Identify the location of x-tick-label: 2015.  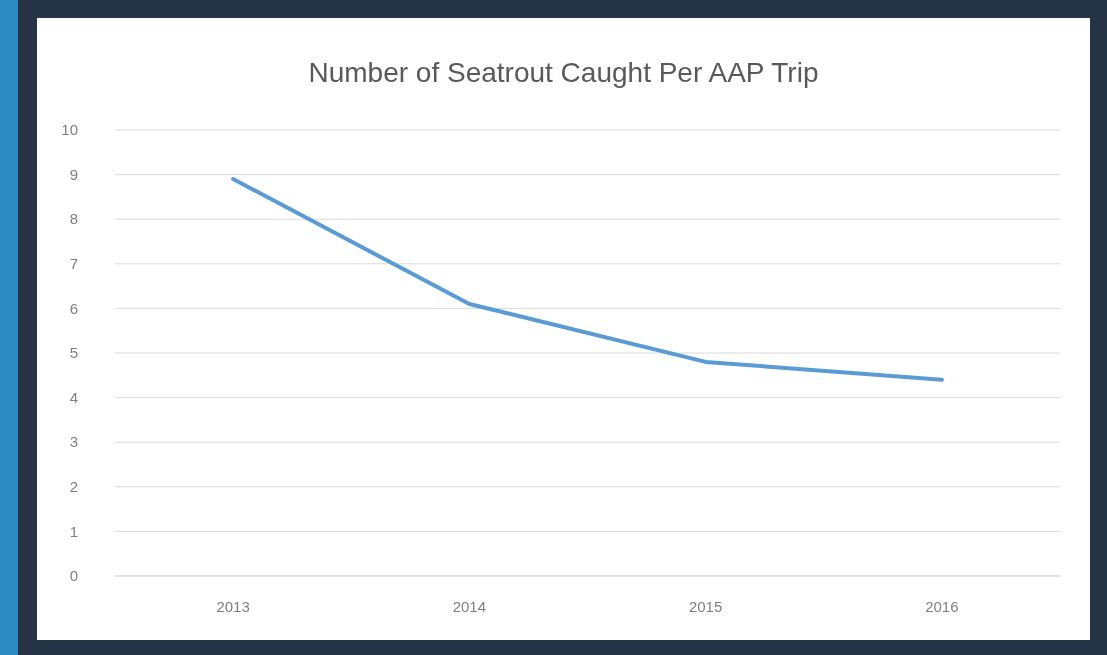
(705, 606).